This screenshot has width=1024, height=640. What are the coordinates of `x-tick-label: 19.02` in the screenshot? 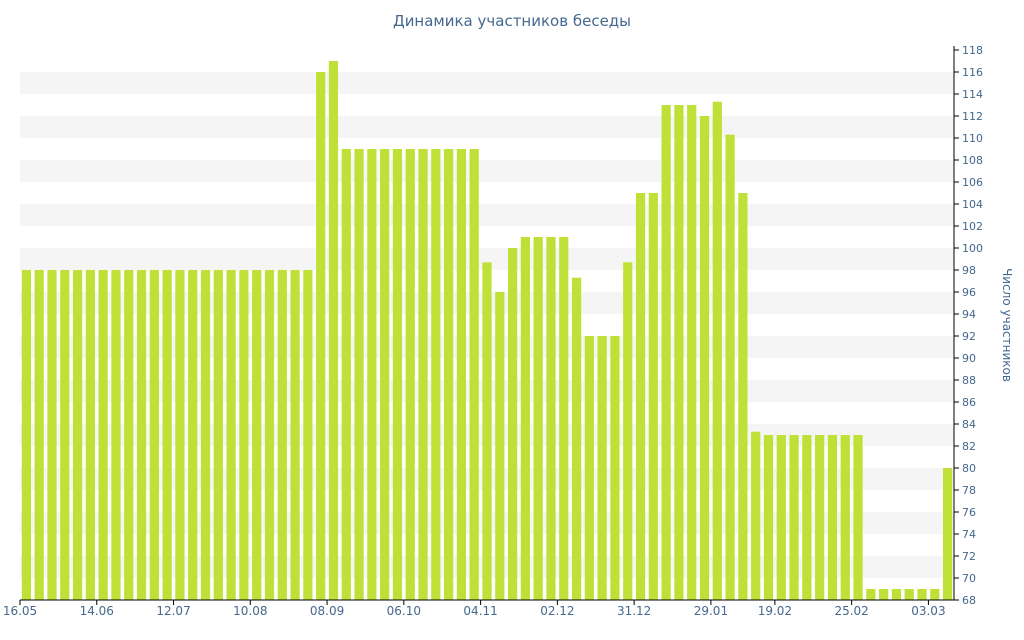 It's located at (775, 611).